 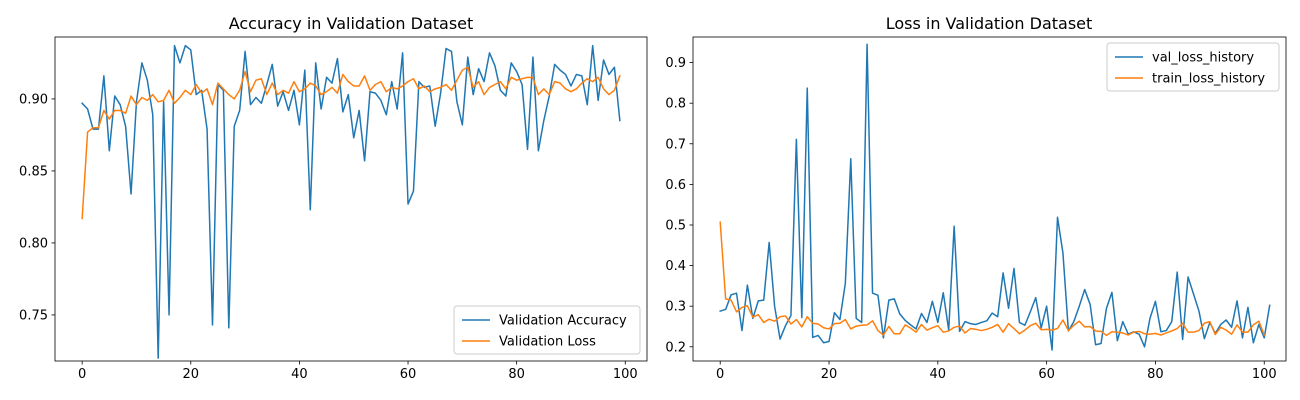 I want to click on loss-legend-label-2: train_loss_history, so click(x=1208, y=79).